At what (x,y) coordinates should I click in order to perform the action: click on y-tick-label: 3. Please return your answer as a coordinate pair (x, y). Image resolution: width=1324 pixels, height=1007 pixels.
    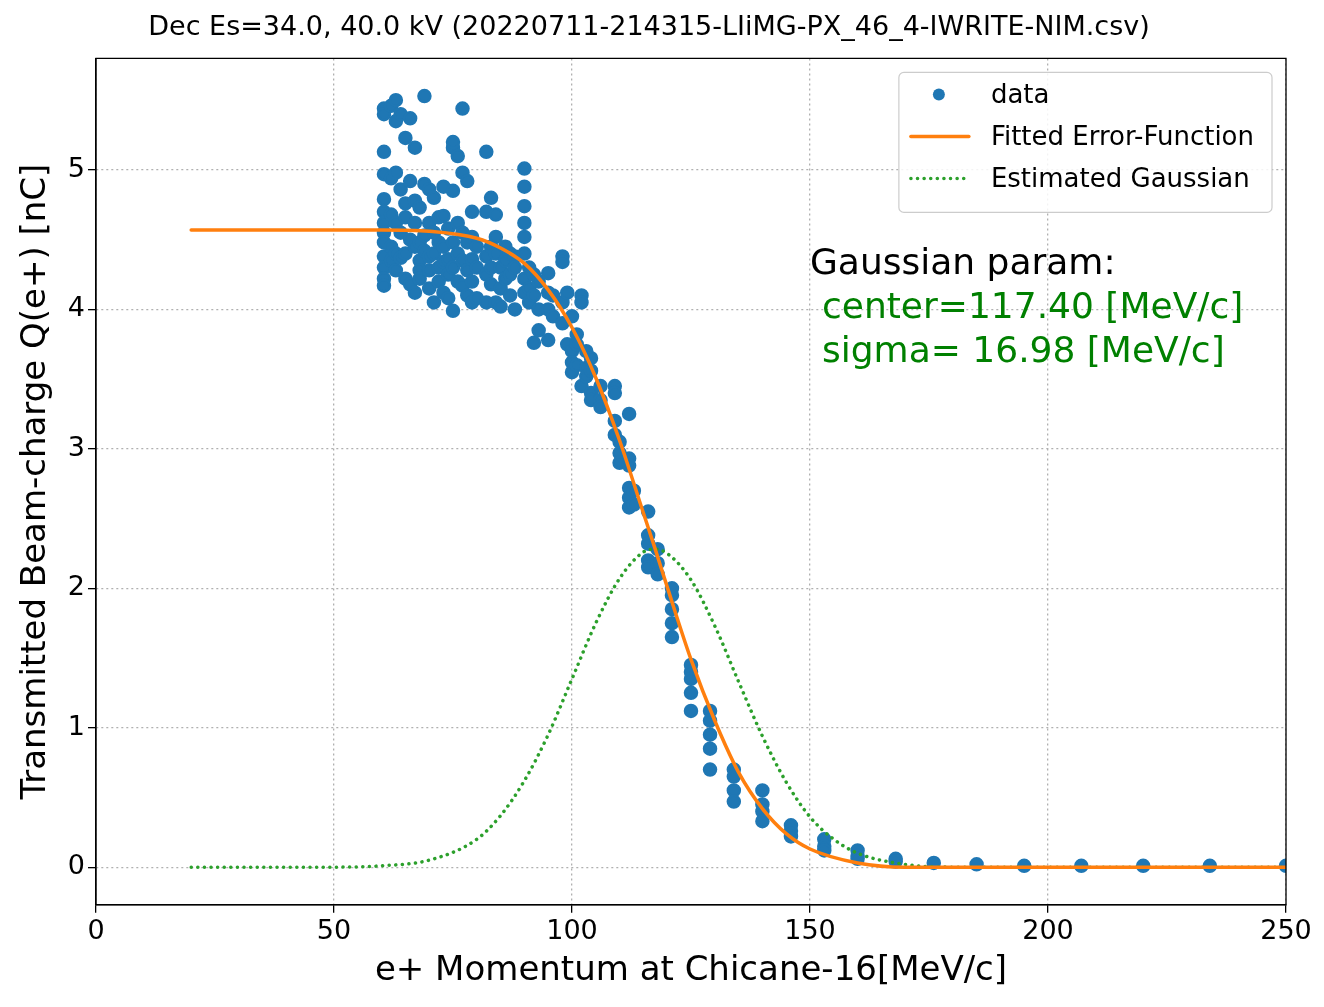
    Looking at the image, I should click on (76, 446).